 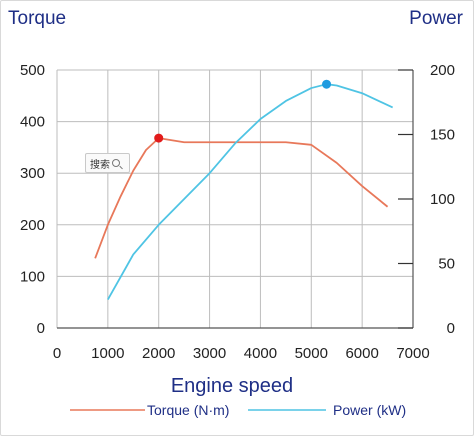 What do you see at coordinates (361, 353) in the screenshot?
I see `x-tick-label: 6000` at bounding box center [361, 353].